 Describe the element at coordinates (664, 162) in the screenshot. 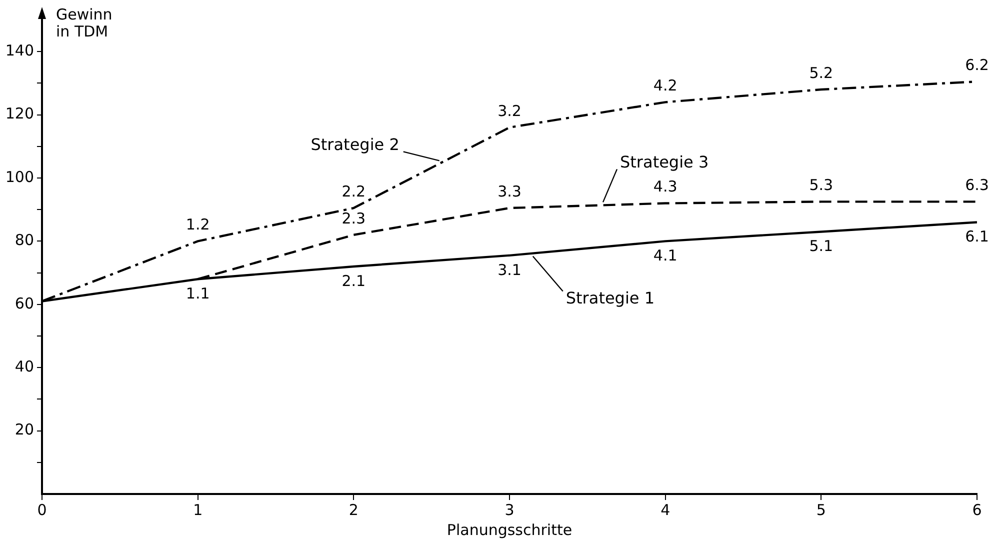

I see `series-label: Strategie 3` at that location.